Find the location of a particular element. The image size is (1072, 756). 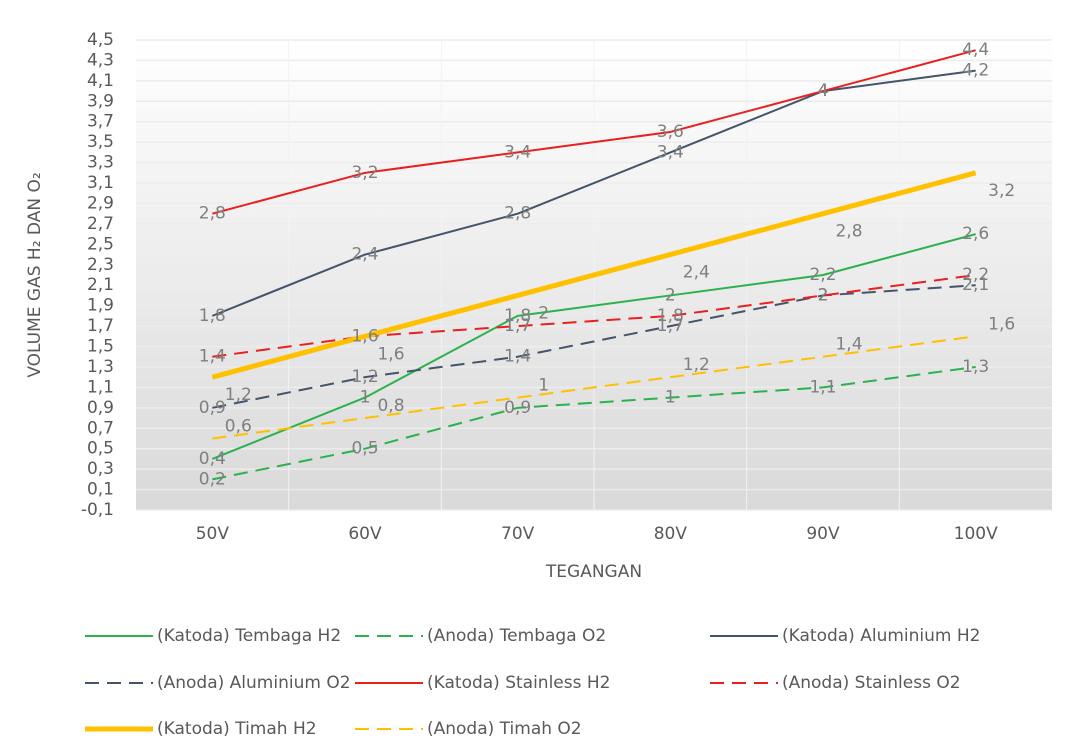

data-label: 4,2 is located at coordinates (975, 71).